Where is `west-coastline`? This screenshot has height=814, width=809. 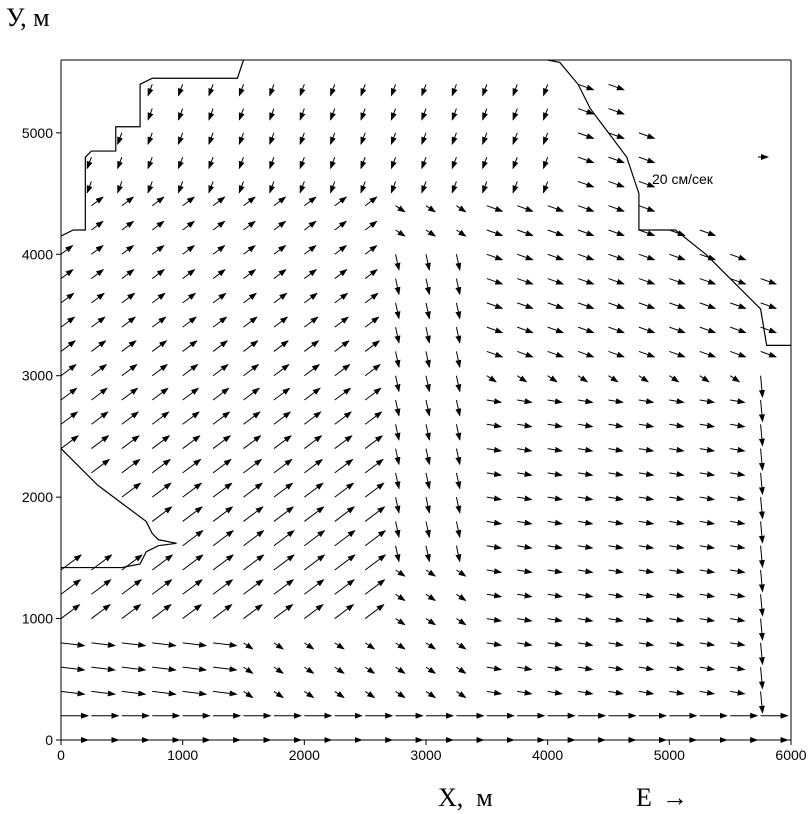 west-coastline is located at coordinates (152, 148).